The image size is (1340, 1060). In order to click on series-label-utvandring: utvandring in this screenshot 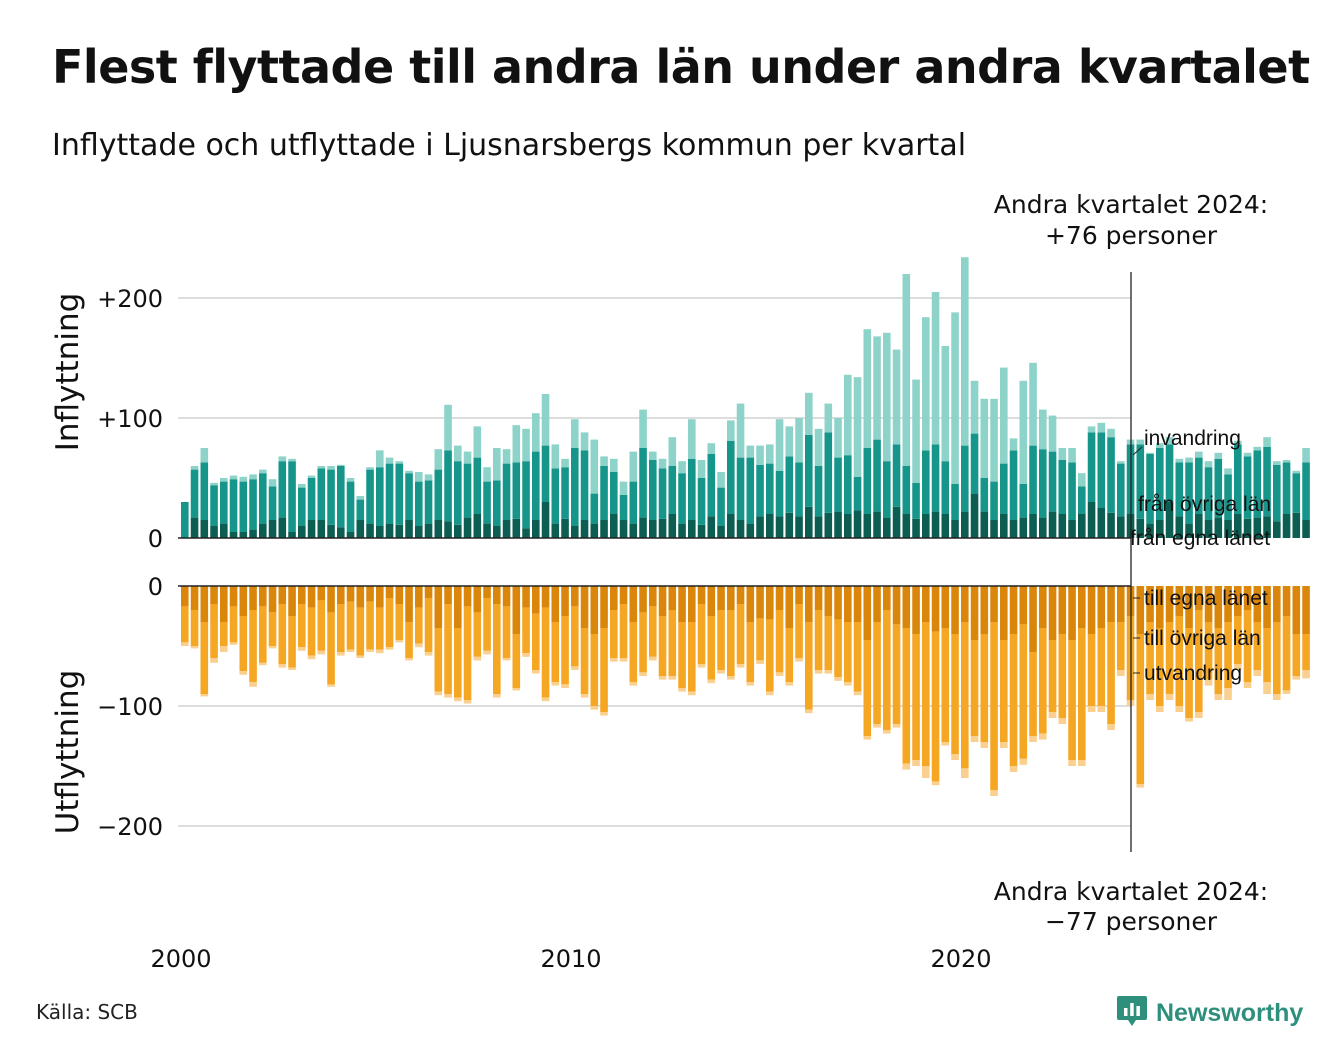, I will do `click(1193, 673)`.